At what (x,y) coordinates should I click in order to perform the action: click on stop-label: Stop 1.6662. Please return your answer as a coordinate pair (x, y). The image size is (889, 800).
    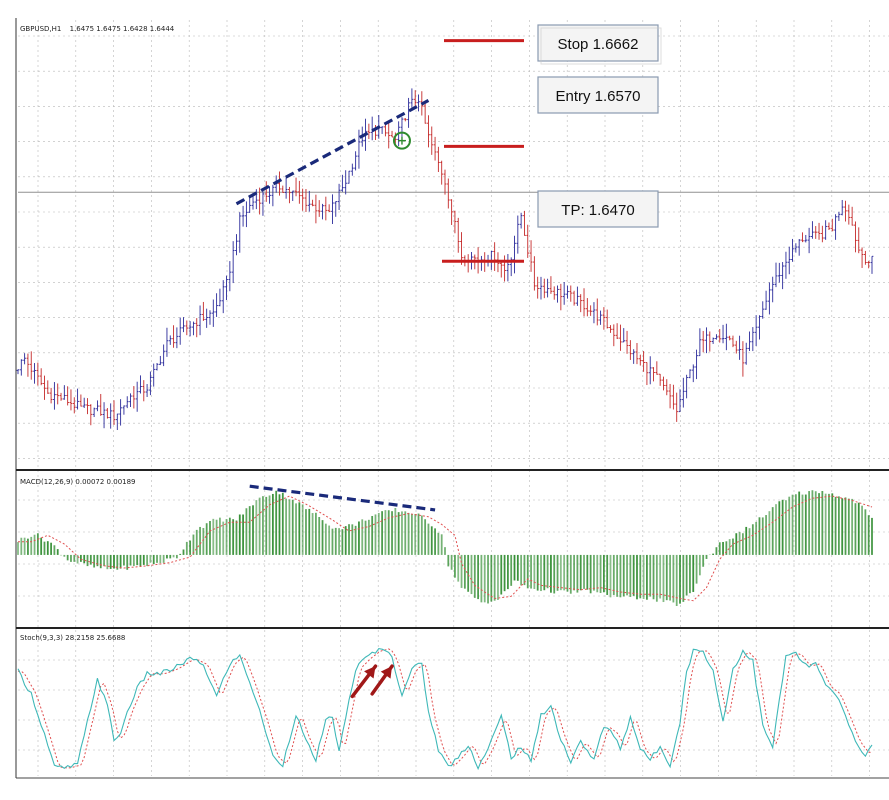
    Looking at the image, I should click on (598, 44).